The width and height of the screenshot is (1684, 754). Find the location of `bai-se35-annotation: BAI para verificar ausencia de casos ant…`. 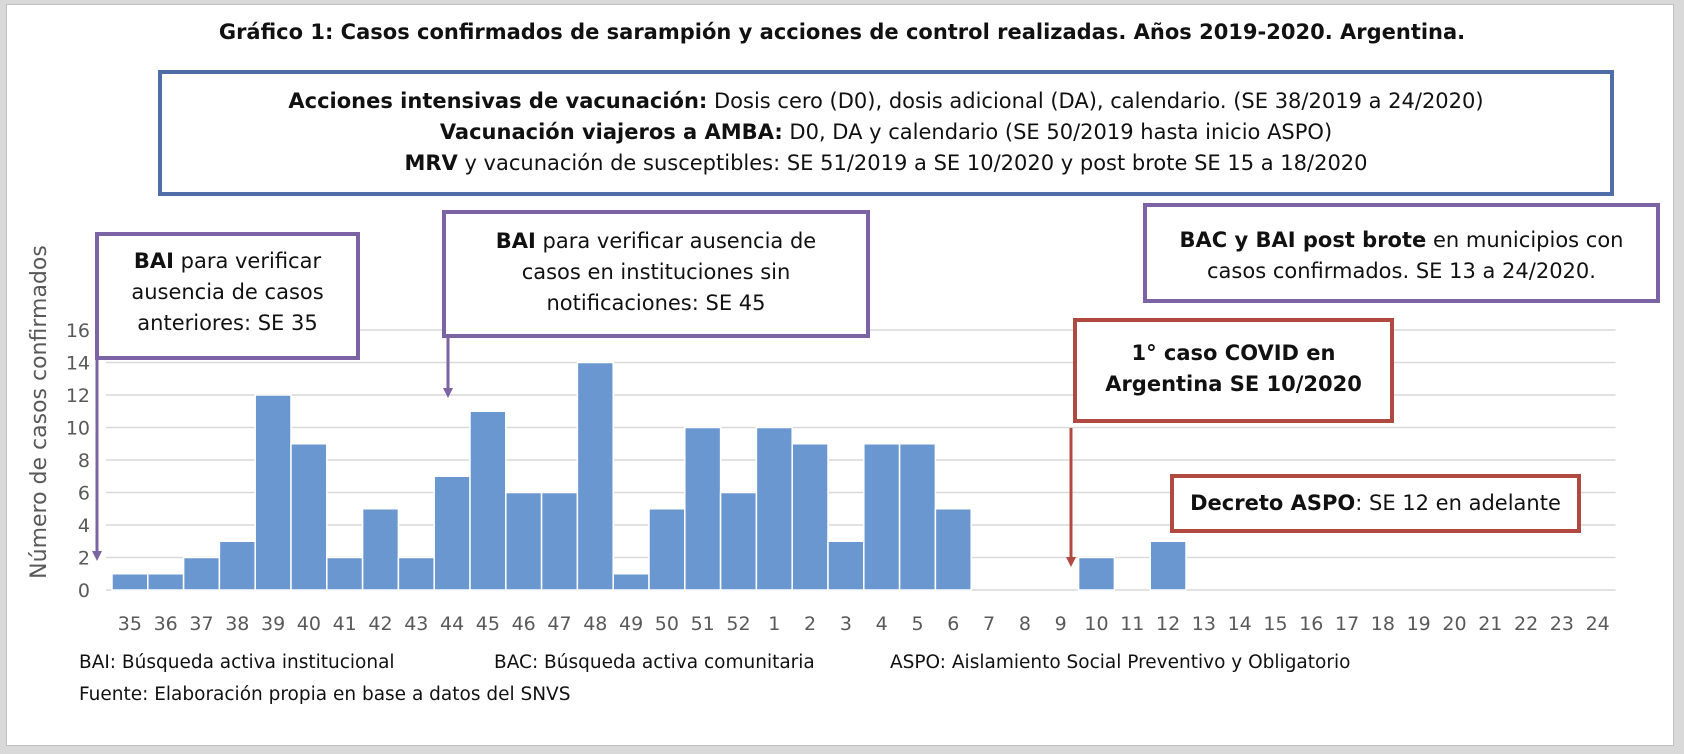

bai-se35-annotation: BAI para verificar ausencia de casos ant… is located at coordinates (227, 296).